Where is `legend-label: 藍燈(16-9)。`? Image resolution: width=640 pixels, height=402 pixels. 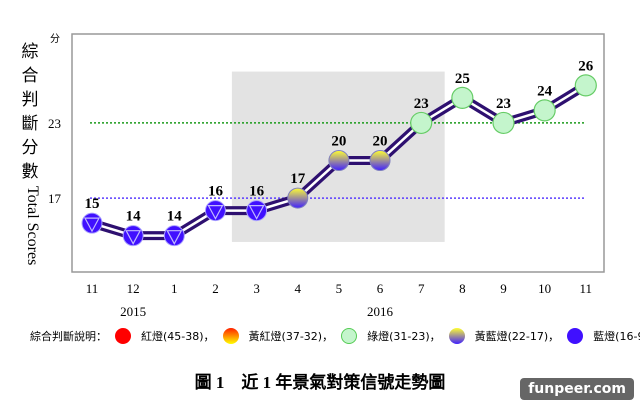 legend-label: 藍燈(16-9)。 is located at coordinates (616, 336).